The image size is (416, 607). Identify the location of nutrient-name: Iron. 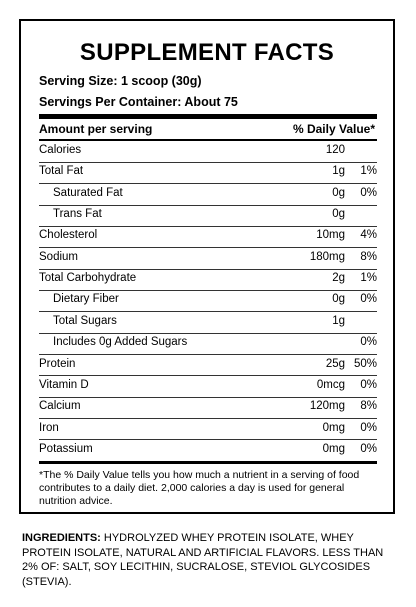
(49, 427).